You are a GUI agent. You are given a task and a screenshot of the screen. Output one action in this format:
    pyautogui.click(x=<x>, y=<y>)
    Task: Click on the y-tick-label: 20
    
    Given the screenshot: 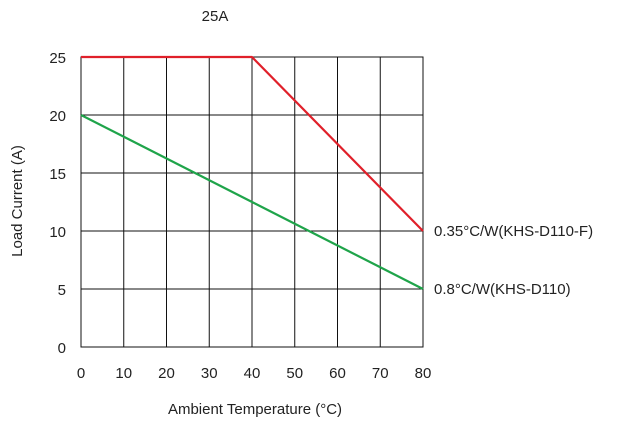 What is the action you would take?
    pyautogui.click(x=57, y=116)
    